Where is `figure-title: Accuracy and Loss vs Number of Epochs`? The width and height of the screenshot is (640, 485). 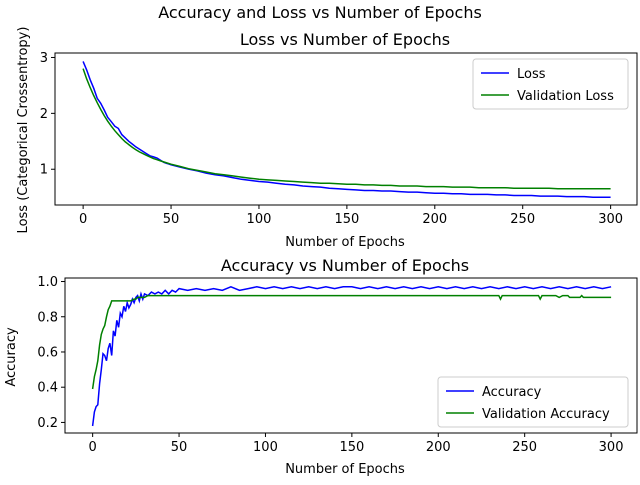 figure-title: Accuracy and Loss vs Number of Epochs is located at coordinates (320, 12).